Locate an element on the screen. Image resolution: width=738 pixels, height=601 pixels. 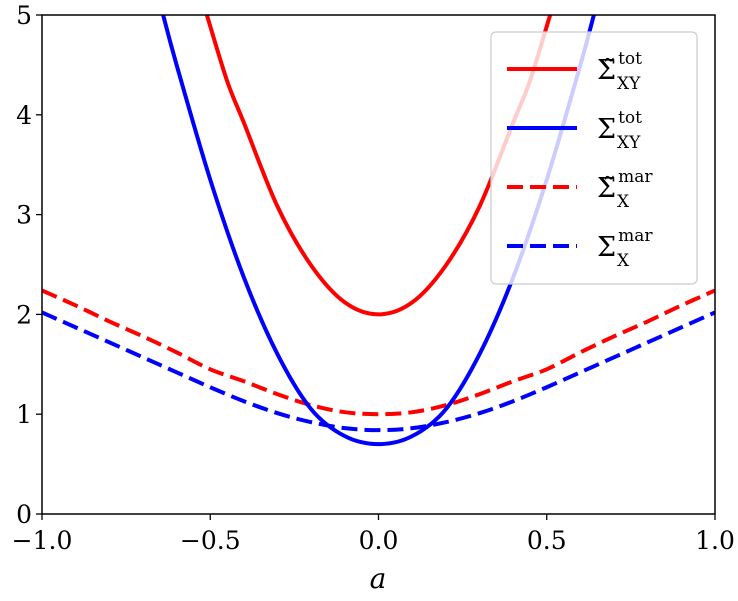
x-tick-label: −0.5 is located at coordinates (210, 540).